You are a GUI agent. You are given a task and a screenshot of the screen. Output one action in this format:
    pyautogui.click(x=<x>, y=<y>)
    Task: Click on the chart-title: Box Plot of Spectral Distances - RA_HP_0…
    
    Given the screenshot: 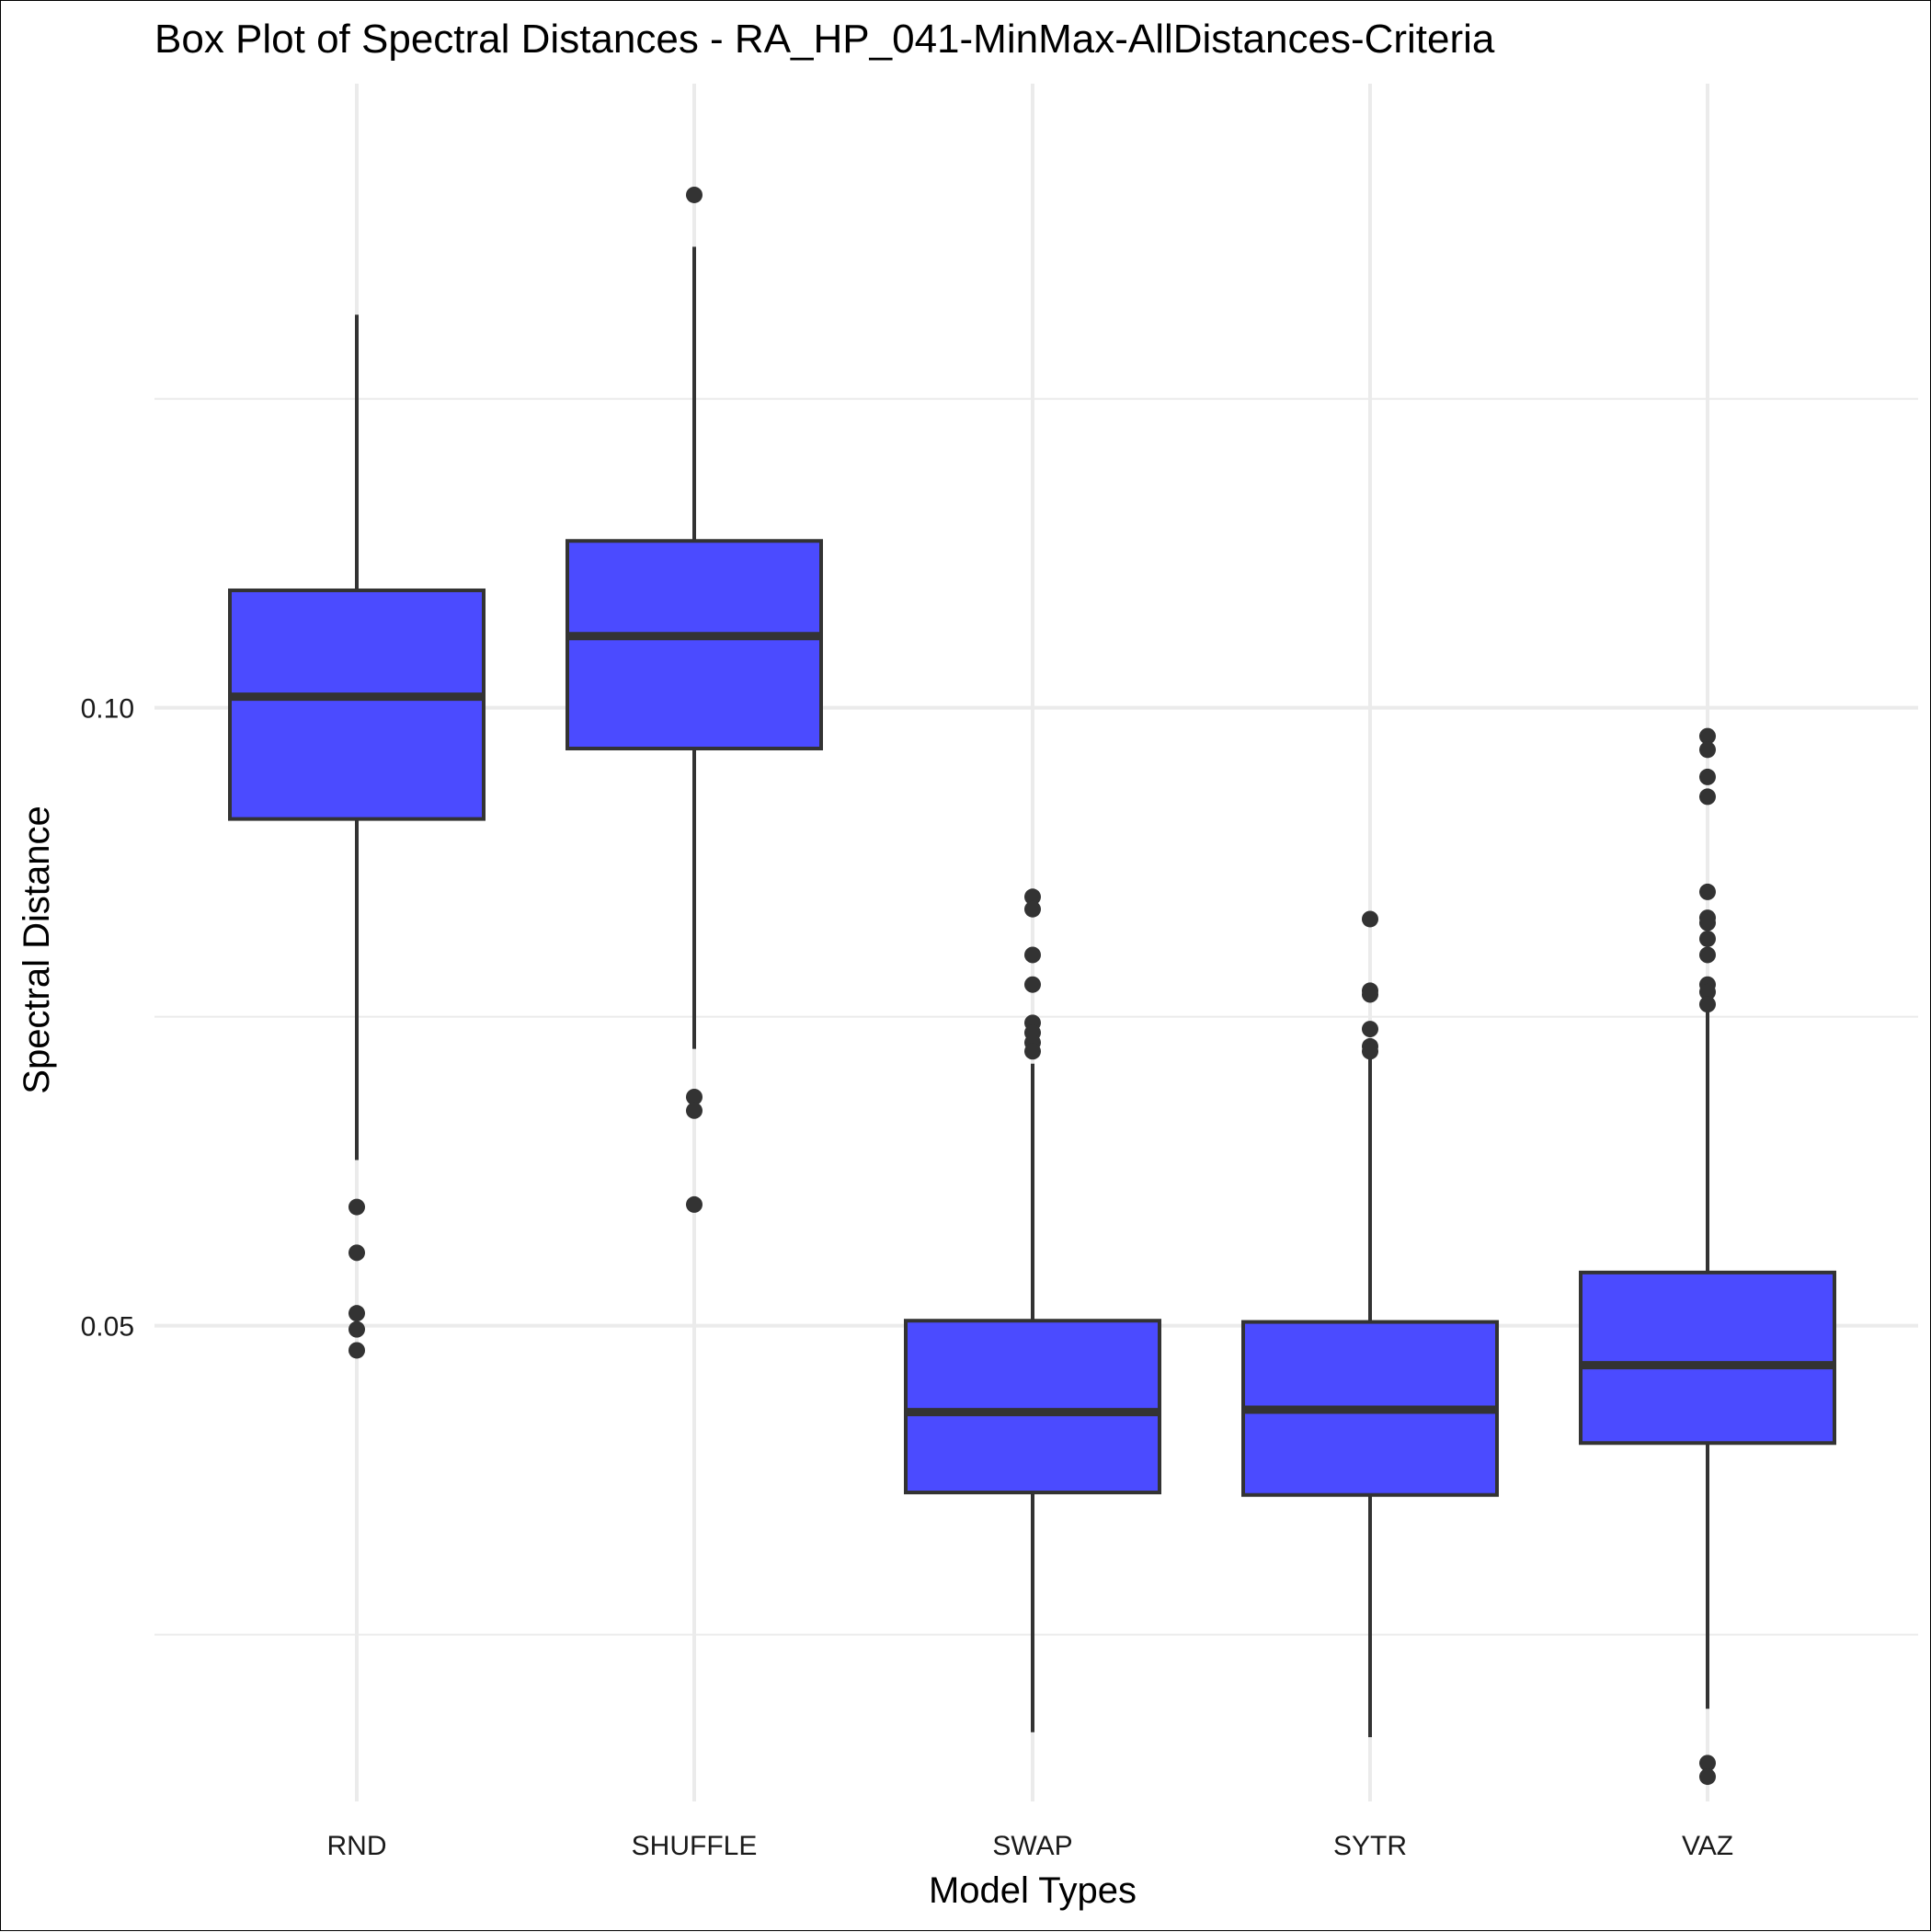 What is the action you would take?
    pyautogui.click(x=825, y=39)
    